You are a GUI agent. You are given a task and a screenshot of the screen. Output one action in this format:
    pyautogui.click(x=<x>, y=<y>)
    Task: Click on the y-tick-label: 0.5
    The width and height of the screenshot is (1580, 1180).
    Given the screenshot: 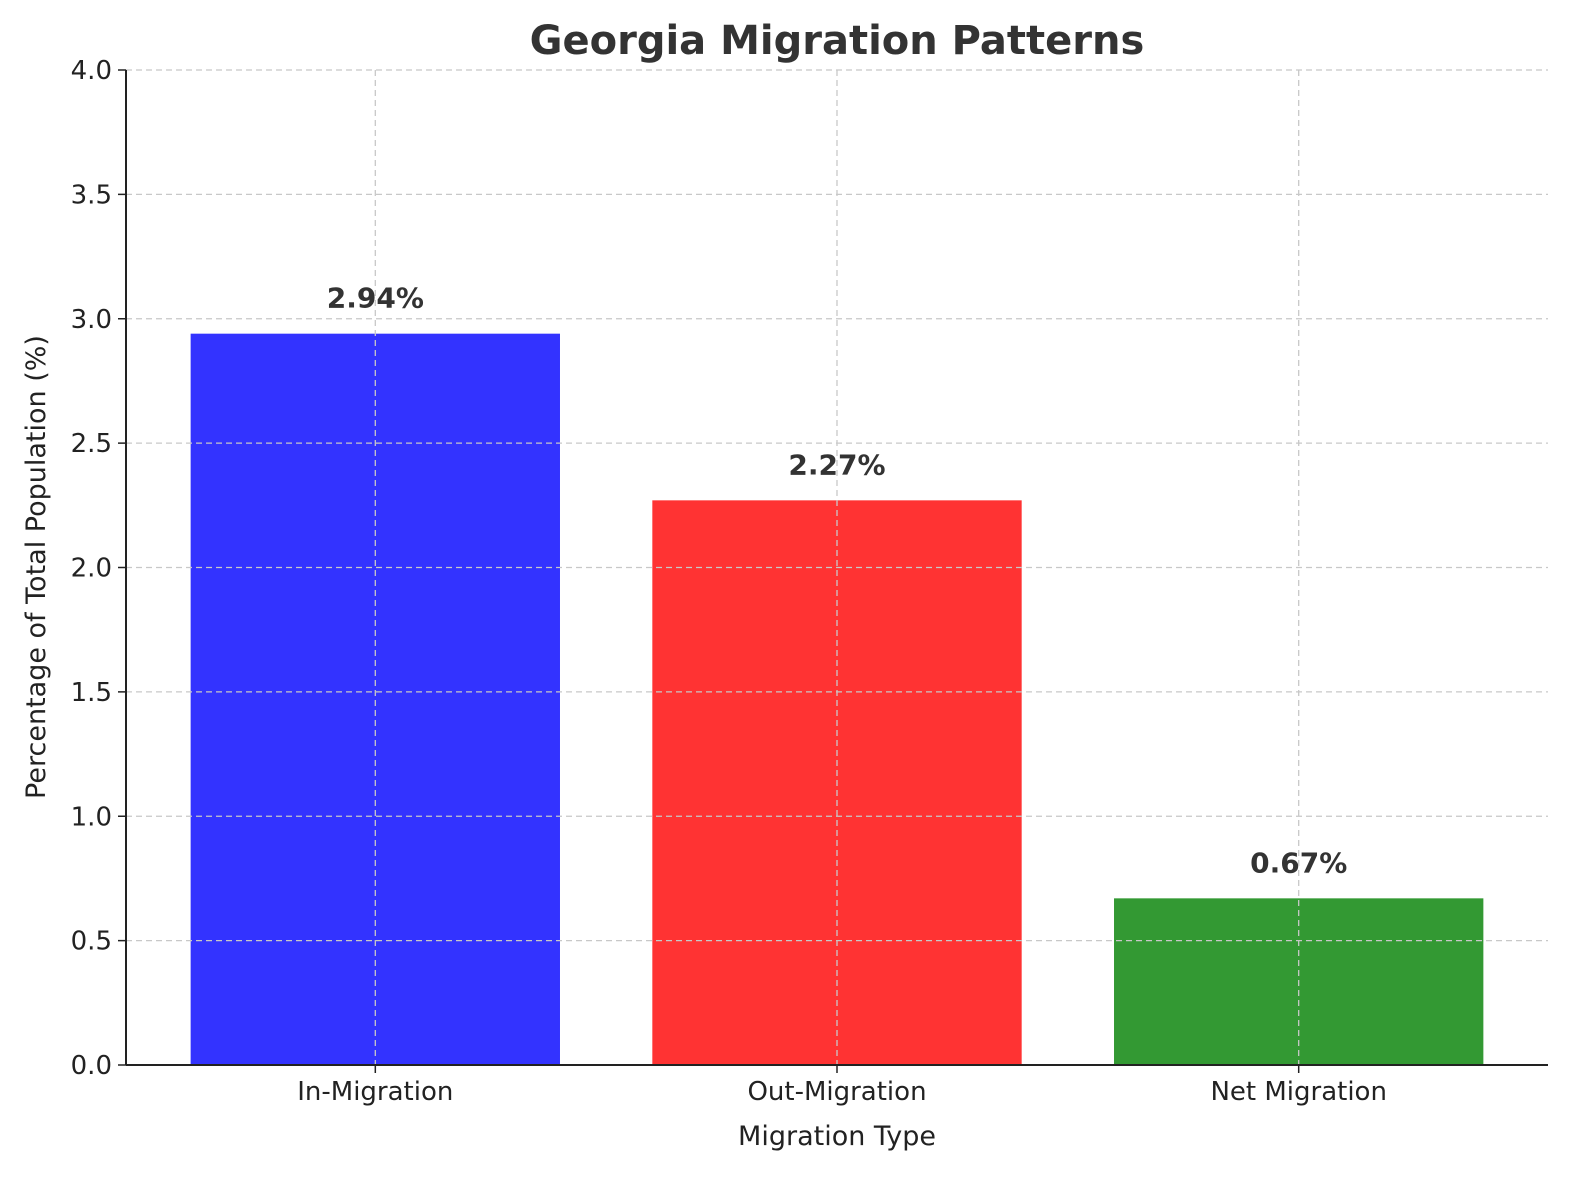 What is the action you would take?
    pyautogui.click(x=91, y=942)
    